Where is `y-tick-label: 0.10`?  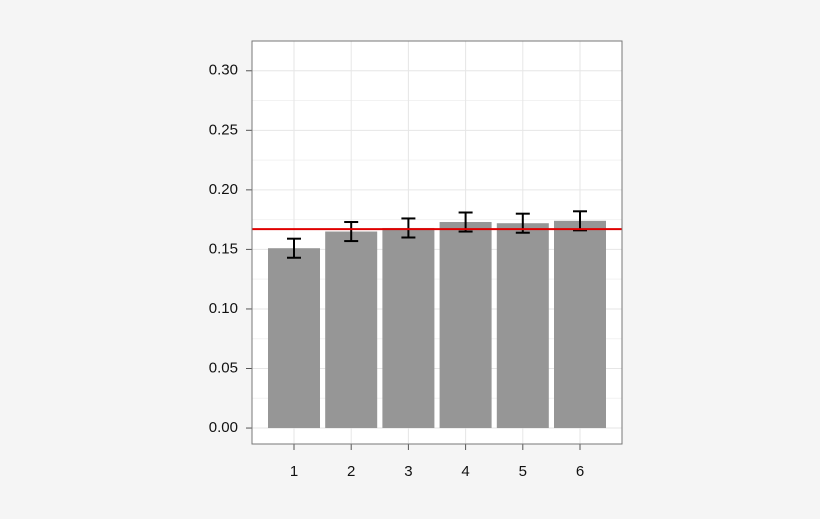
y-tick-label: 0.10 is located at coordinates (223, 308).